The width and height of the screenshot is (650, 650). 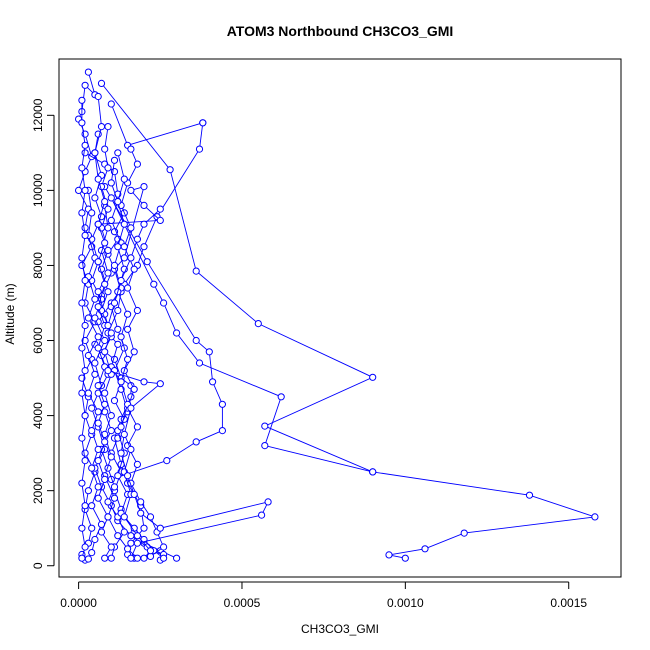 What do you see at coordinates (38, 190) in the screenshot?
I see `y-tick-label: 10000` at bounding box center [38, 190].